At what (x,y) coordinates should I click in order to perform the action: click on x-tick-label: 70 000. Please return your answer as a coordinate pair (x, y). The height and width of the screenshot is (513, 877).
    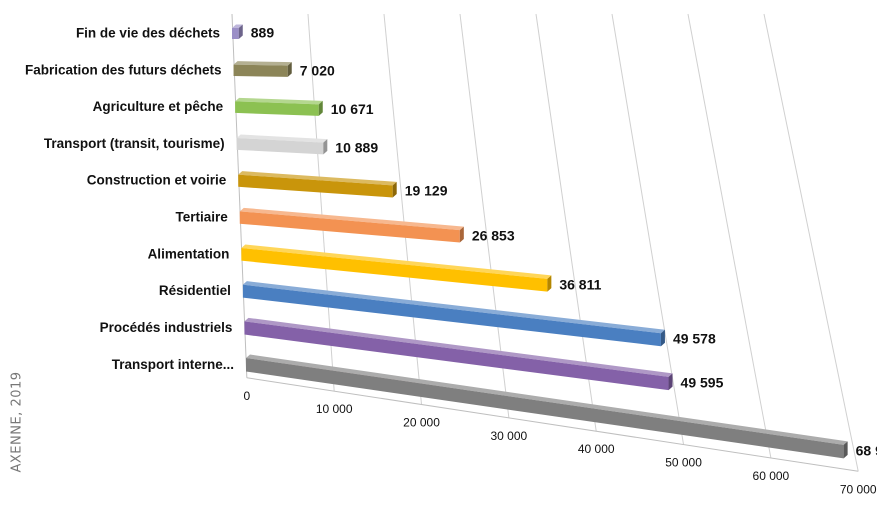
    Looking at the image, I should click on (858, 489).